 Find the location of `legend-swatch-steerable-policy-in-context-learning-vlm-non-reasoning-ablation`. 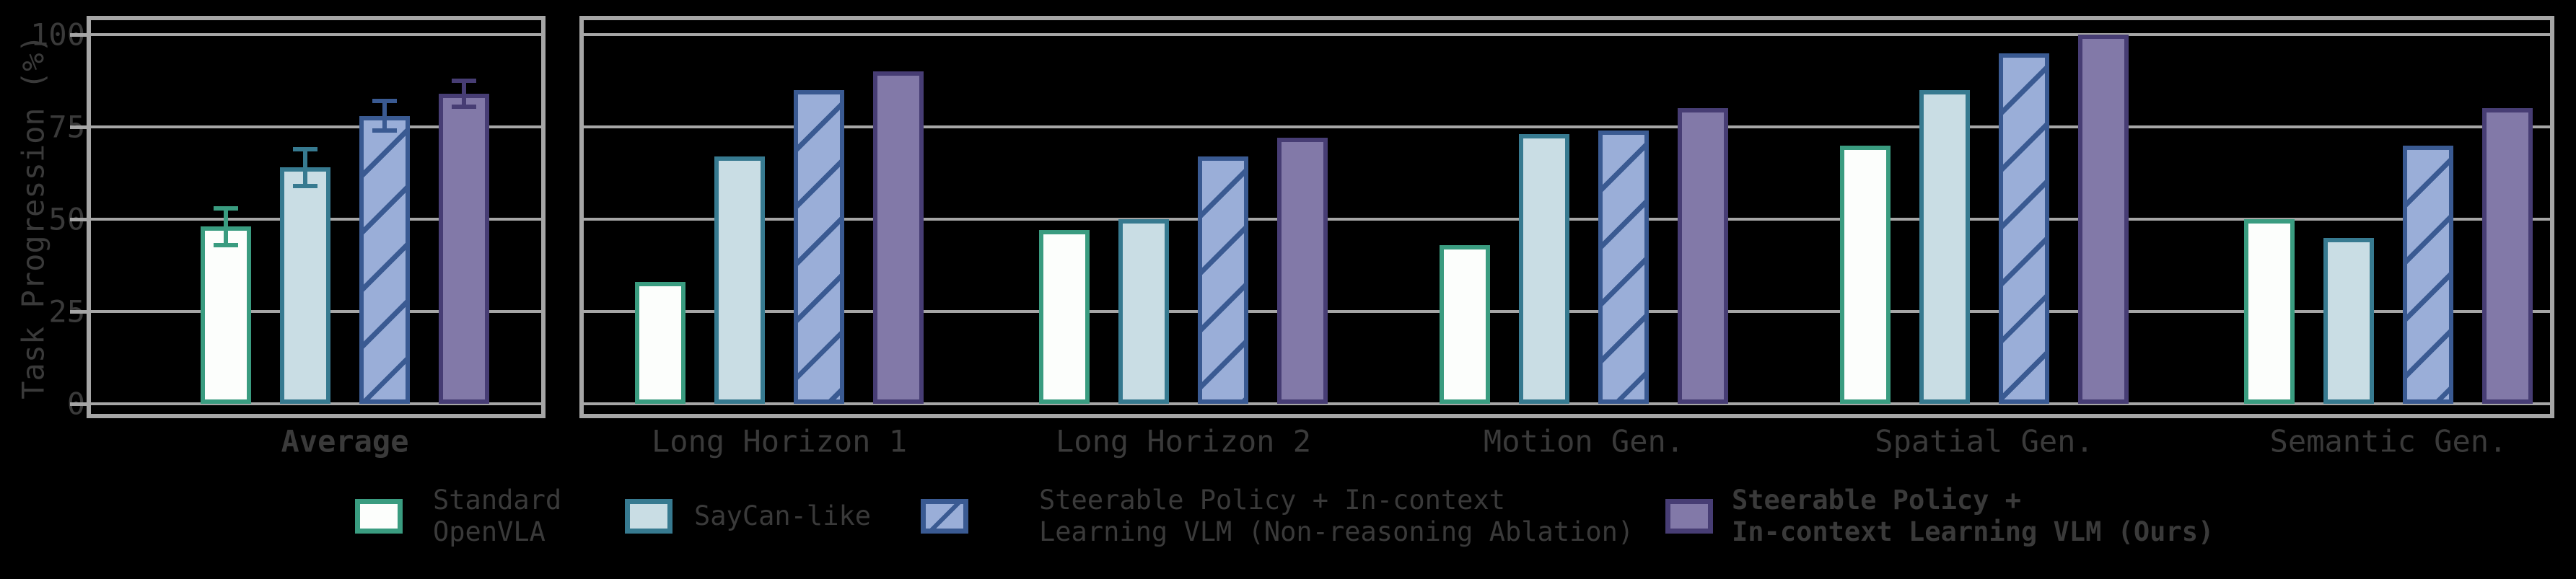

legend-swatch-steerable-policy-in-context-learning-vlm-non-reasoning-ablation is located at coordinates (945, 516).